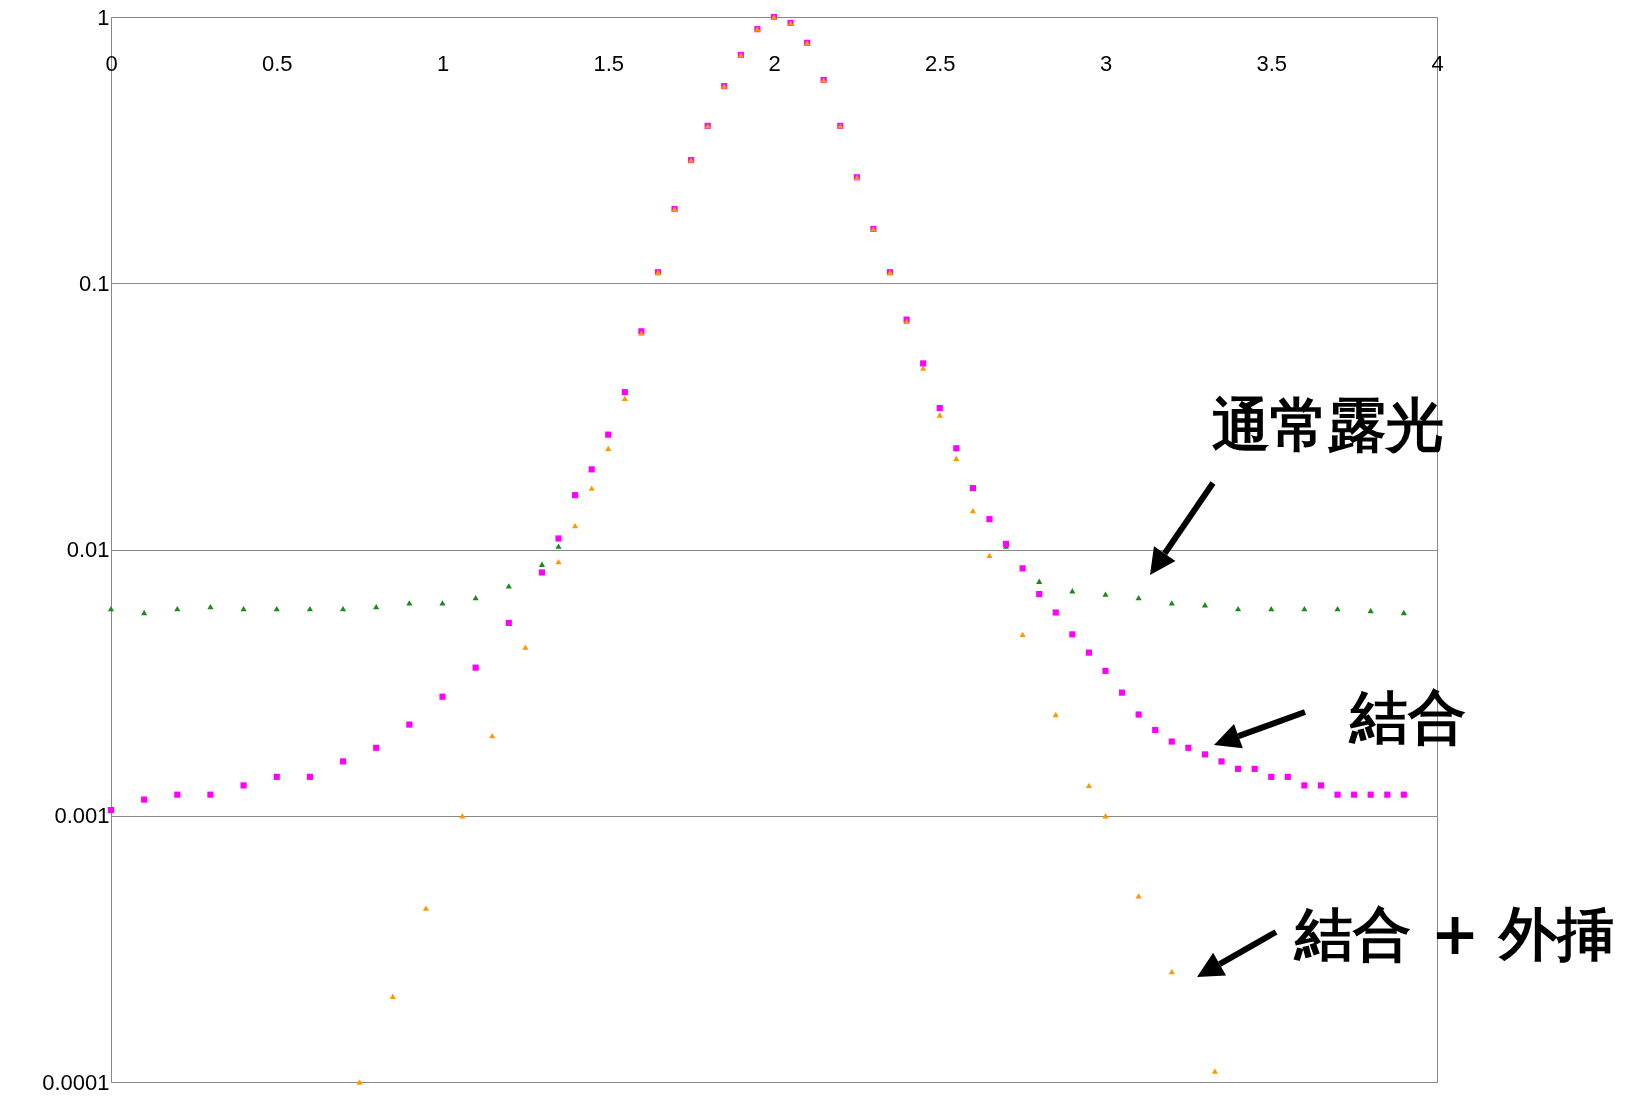  Describe the element at coordinates (94, 283) in the screenshot. I see `y-tick-label: 0.1` at that location.